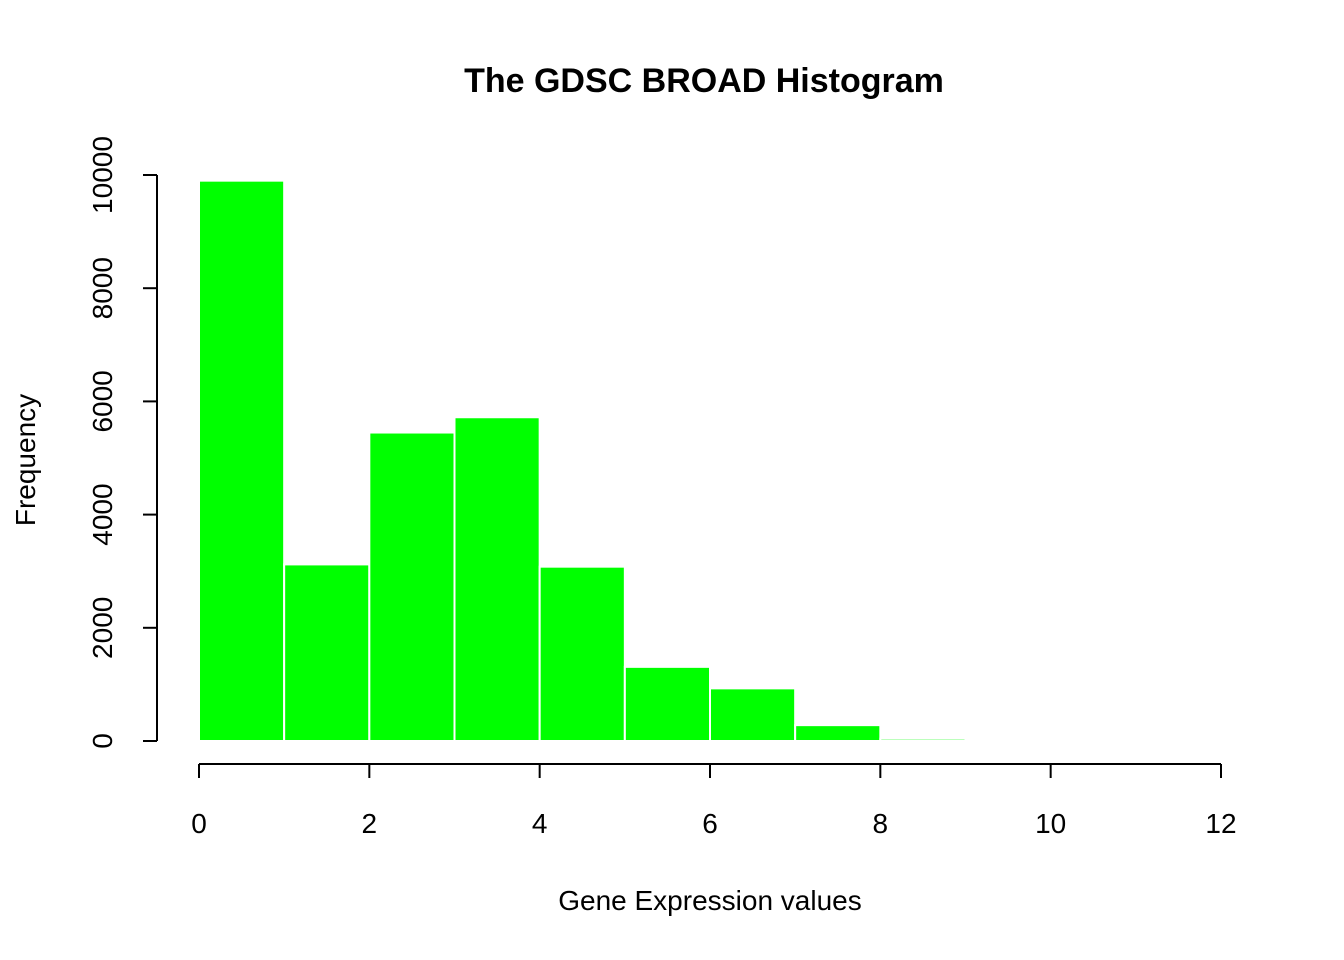 This screenshot has width=1344, height=960. What do you see at coordinates (102, 288) in the screenshot?
I see `y-tick-label-4: 8000` at bounding box center [102, 288].